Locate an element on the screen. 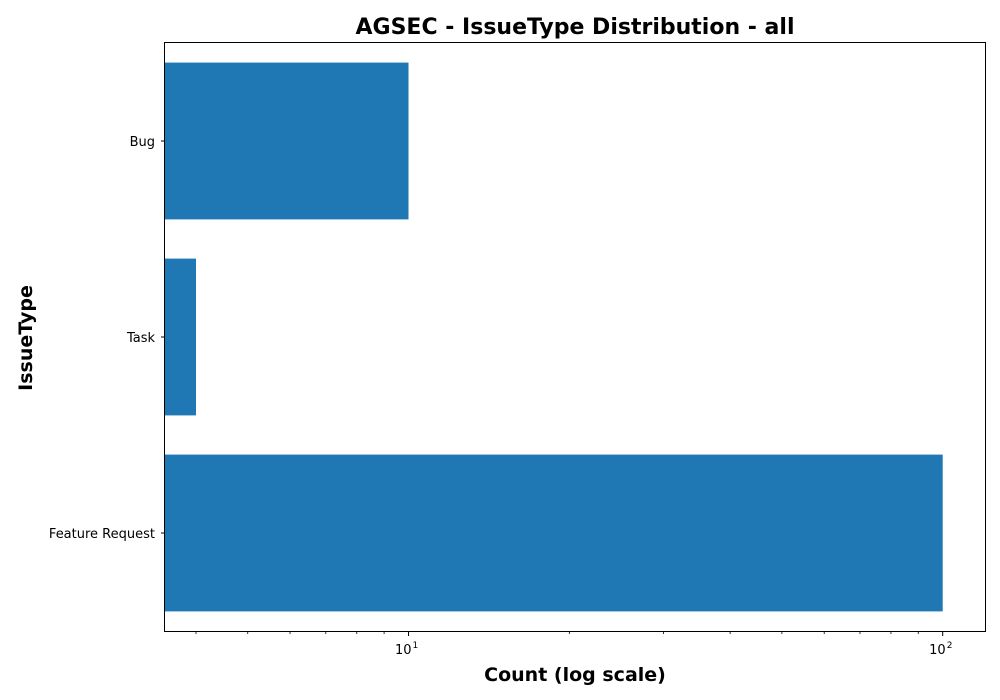 This screenshot has height=700, width=1000. x-axis-ticks: 10 1 10 2 is located at coordinates (574, 644).